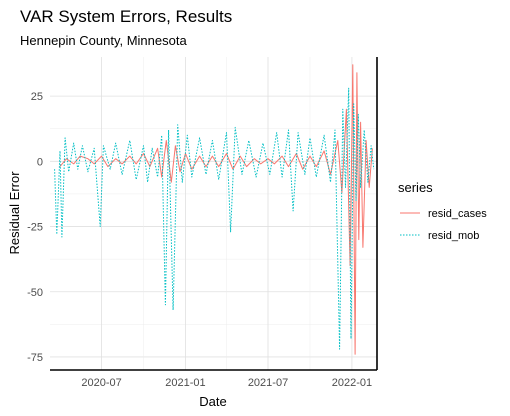 Image resolution: width=510 pixels, height=416 pixels. What do you see at coordinates (101, 383) in the screenshot?
I see `x-tick-label: 2020-07` at bounding box center [101, 383].